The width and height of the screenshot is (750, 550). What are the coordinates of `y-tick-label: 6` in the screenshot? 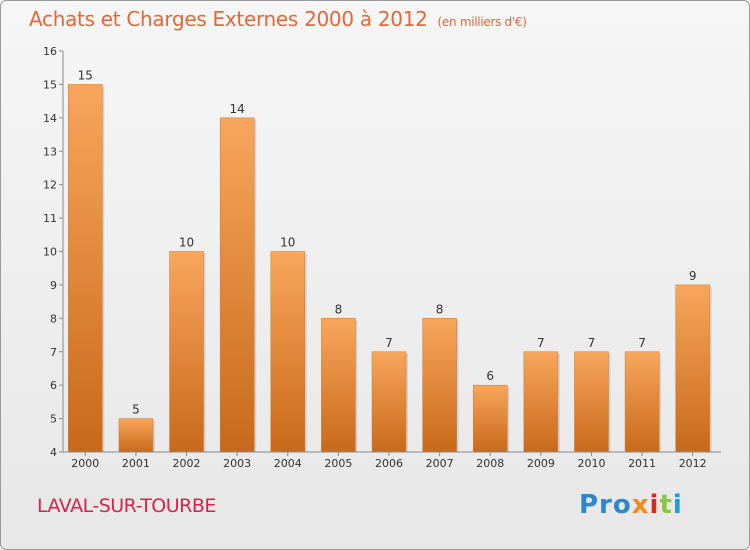 It's located at (53, 385).